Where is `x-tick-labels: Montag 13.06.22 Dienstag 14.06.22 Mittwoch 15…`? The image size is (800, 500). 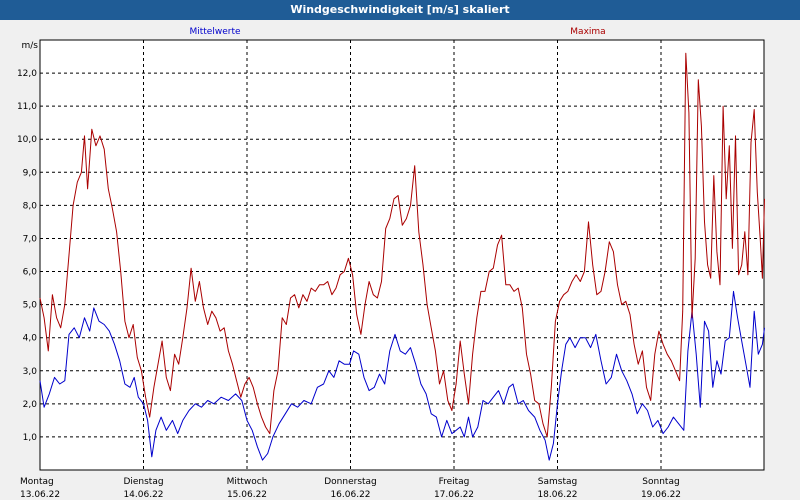
x-tick-labels: Montag 13.06.22 Dienstag 14.06.22 Mittwoch 15… is located at coordinates (350, 488).